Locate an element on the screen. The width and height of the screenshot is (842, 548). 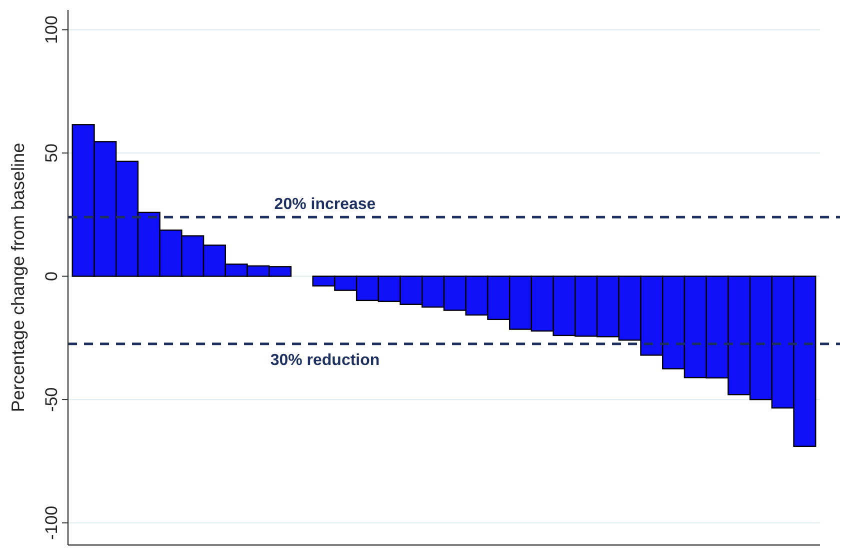
y-tick-label: 0 is located at coordinates (51, 276).